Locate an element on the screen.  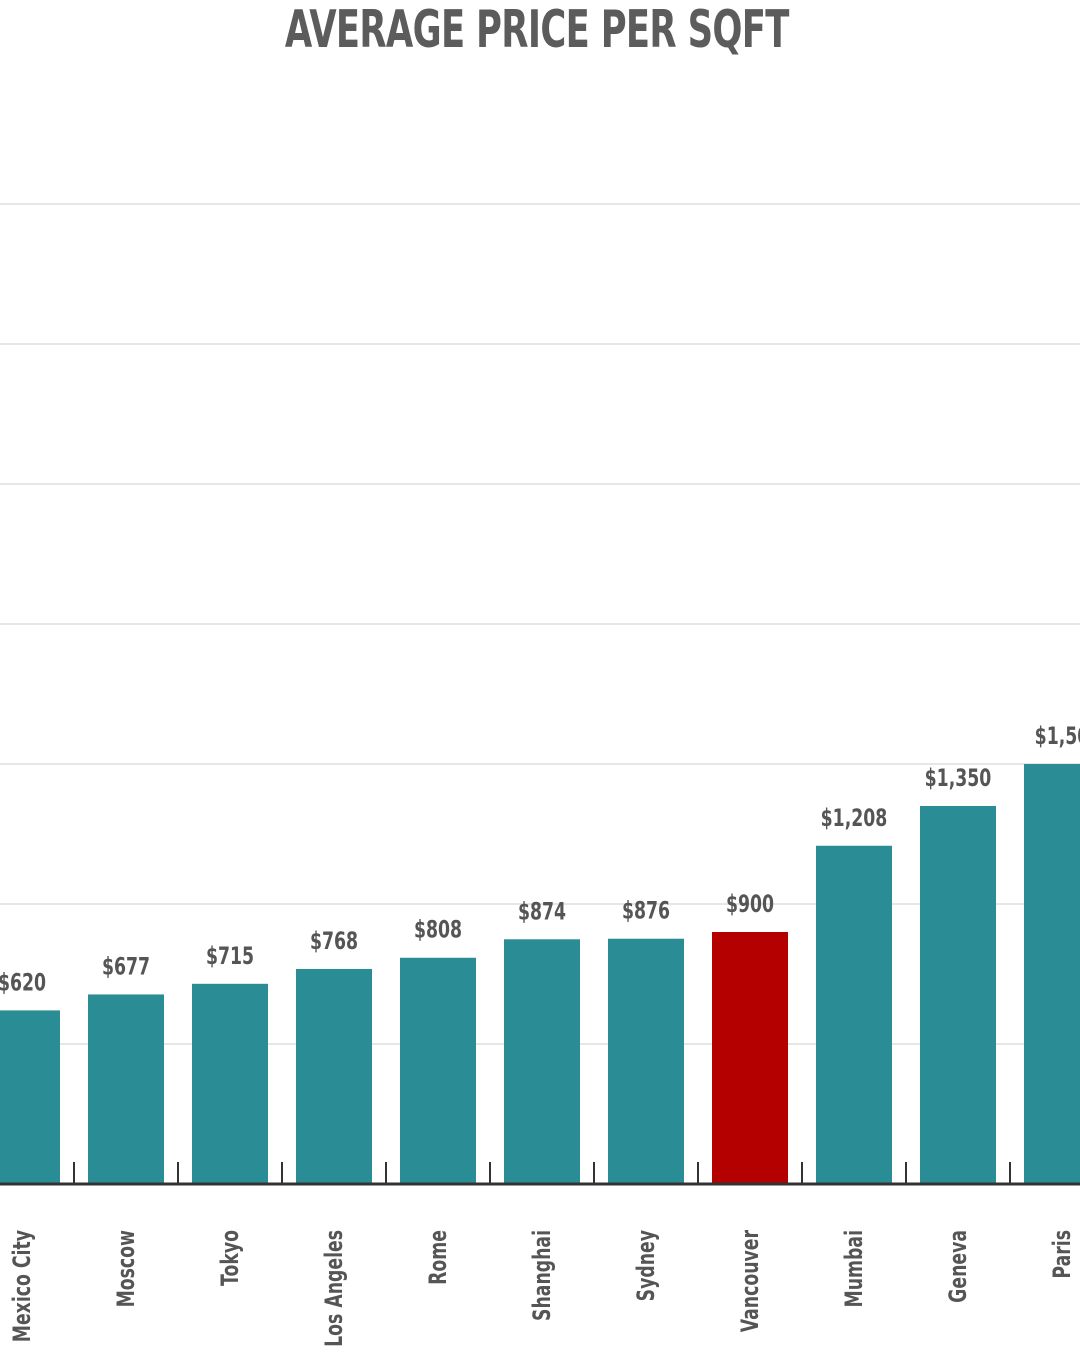
value-label: $900 is located at coordinates (750, 904).